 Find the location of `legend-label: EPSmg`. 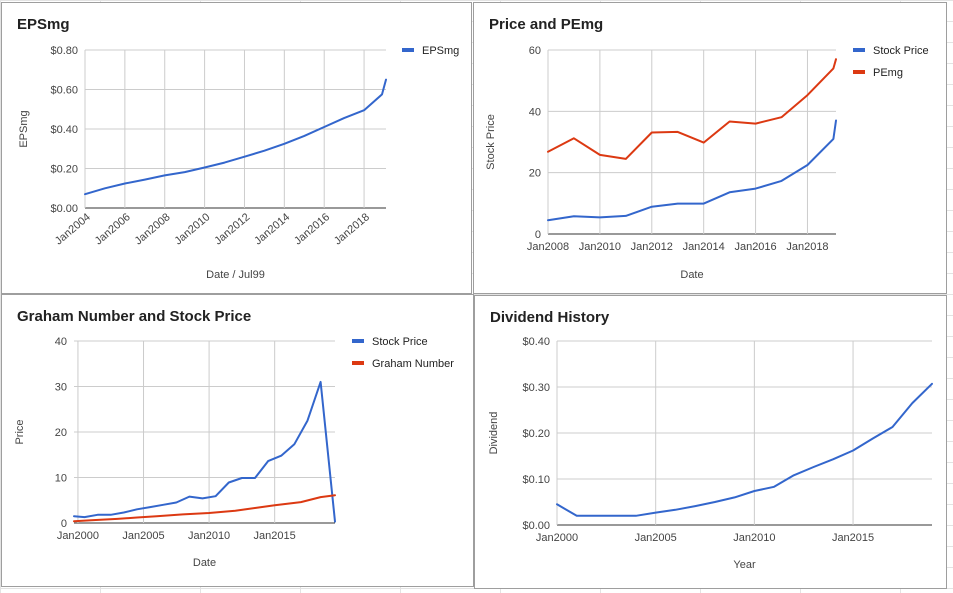

legend-label: EPSmg is located at coordinates (440, 51).